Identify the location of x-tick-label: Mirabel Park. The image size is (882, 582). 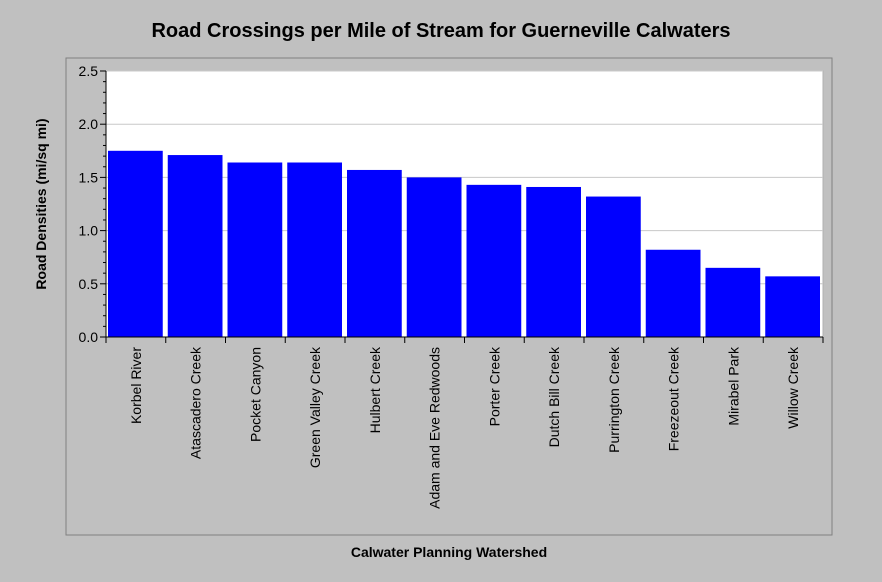
(733, 386).